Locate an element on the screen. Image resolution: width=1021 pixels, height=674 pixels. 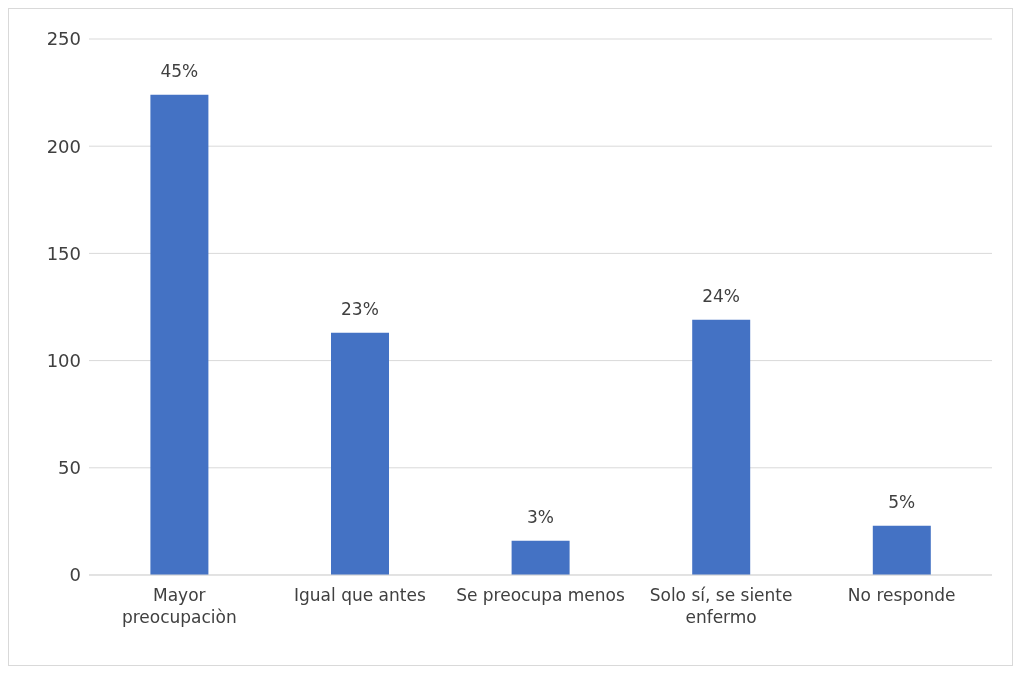
y-tick-label: 50 is located at coordinates (69, 468).